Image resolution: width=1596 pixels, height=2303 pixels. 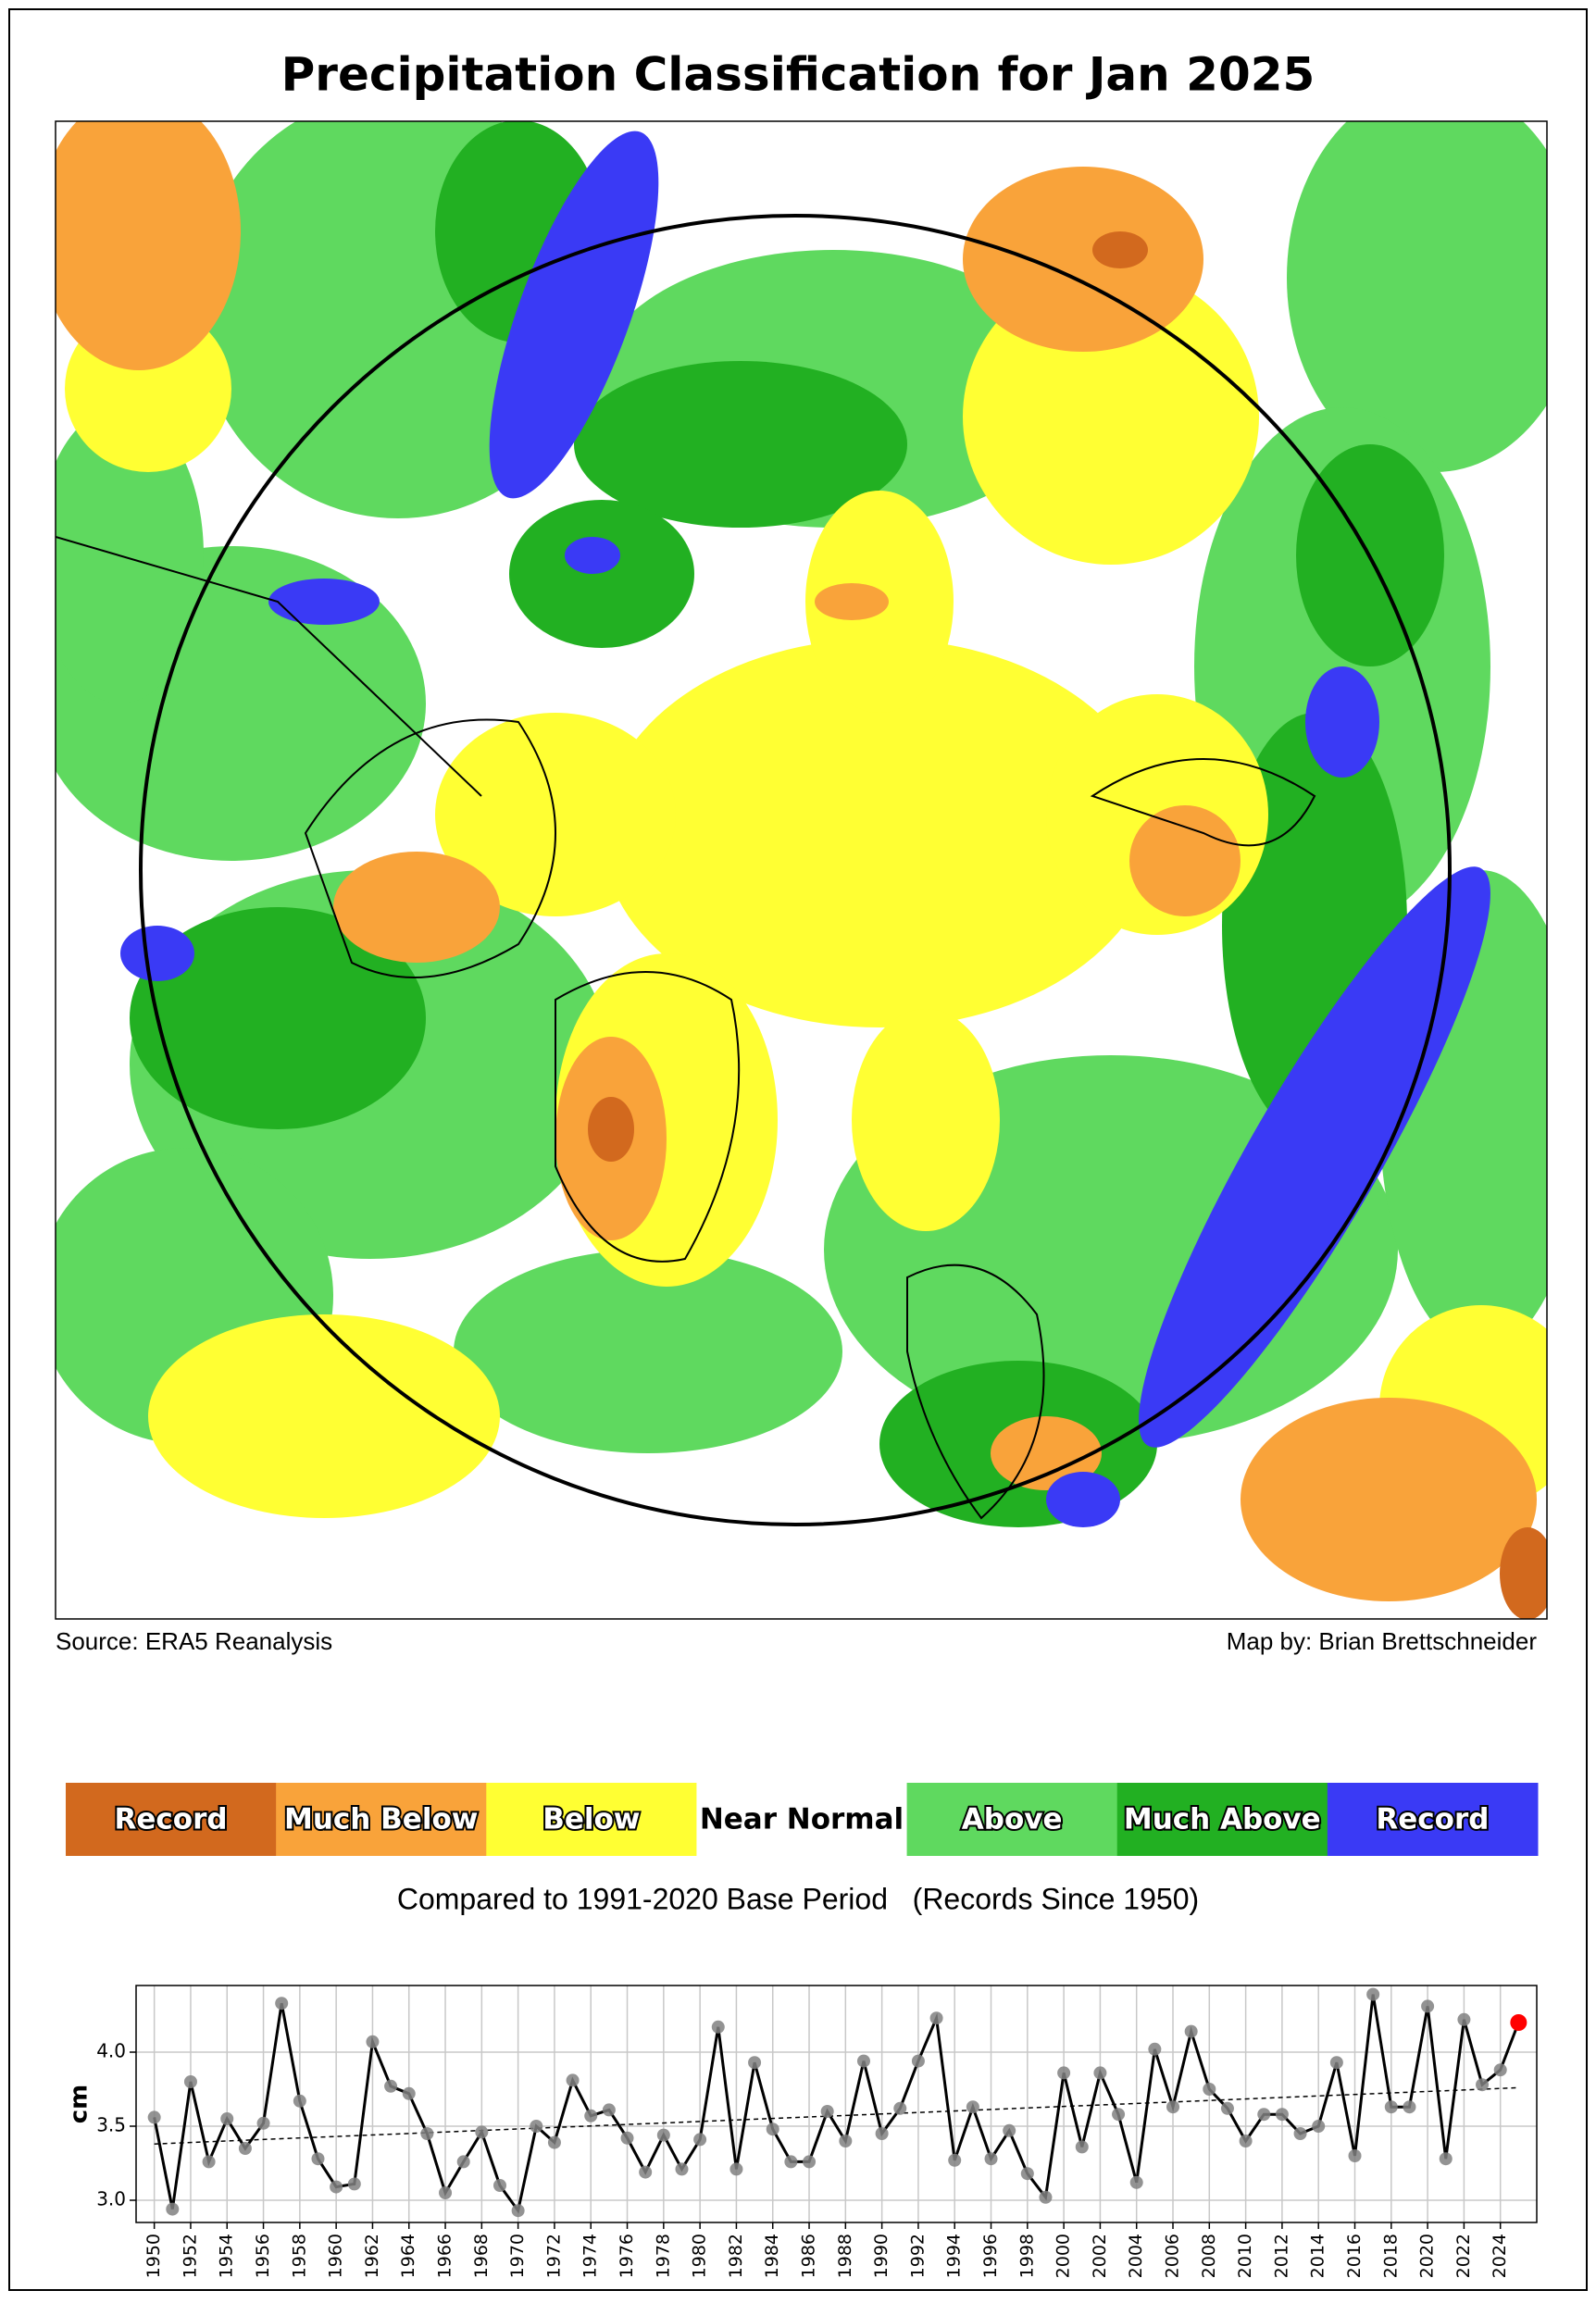 What do you see at coordinates (336, 2256) in the screenshot?
I see `x-tick-label: 1960` at bounding box center [336, 2256].